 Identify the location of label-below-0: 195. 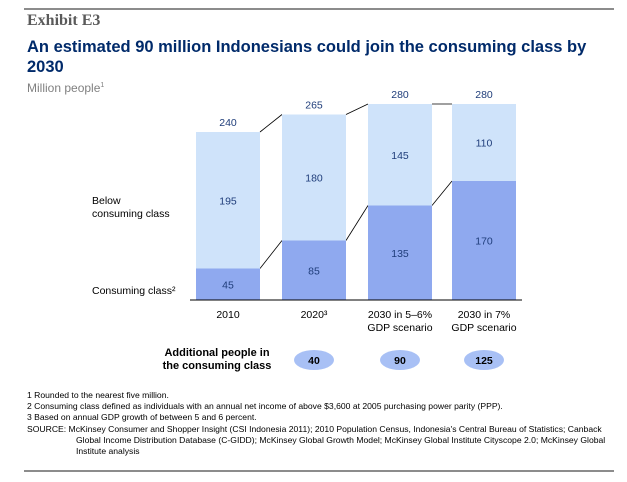
(228, 201).